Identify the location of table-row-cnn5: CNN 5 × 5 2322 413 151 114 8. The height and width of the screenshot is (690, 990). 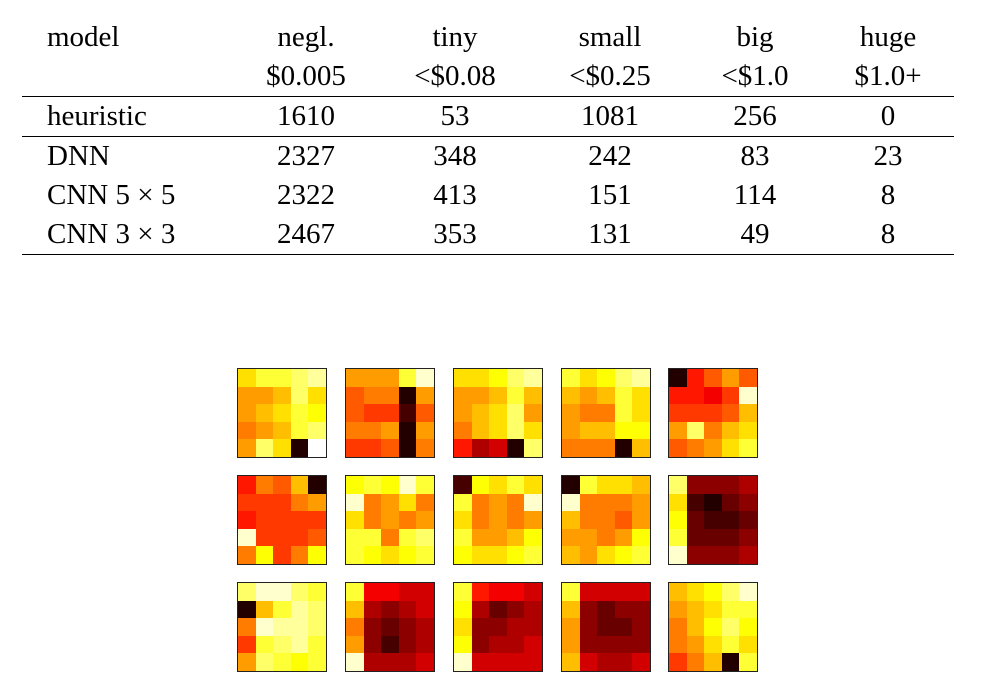
(488, 195).